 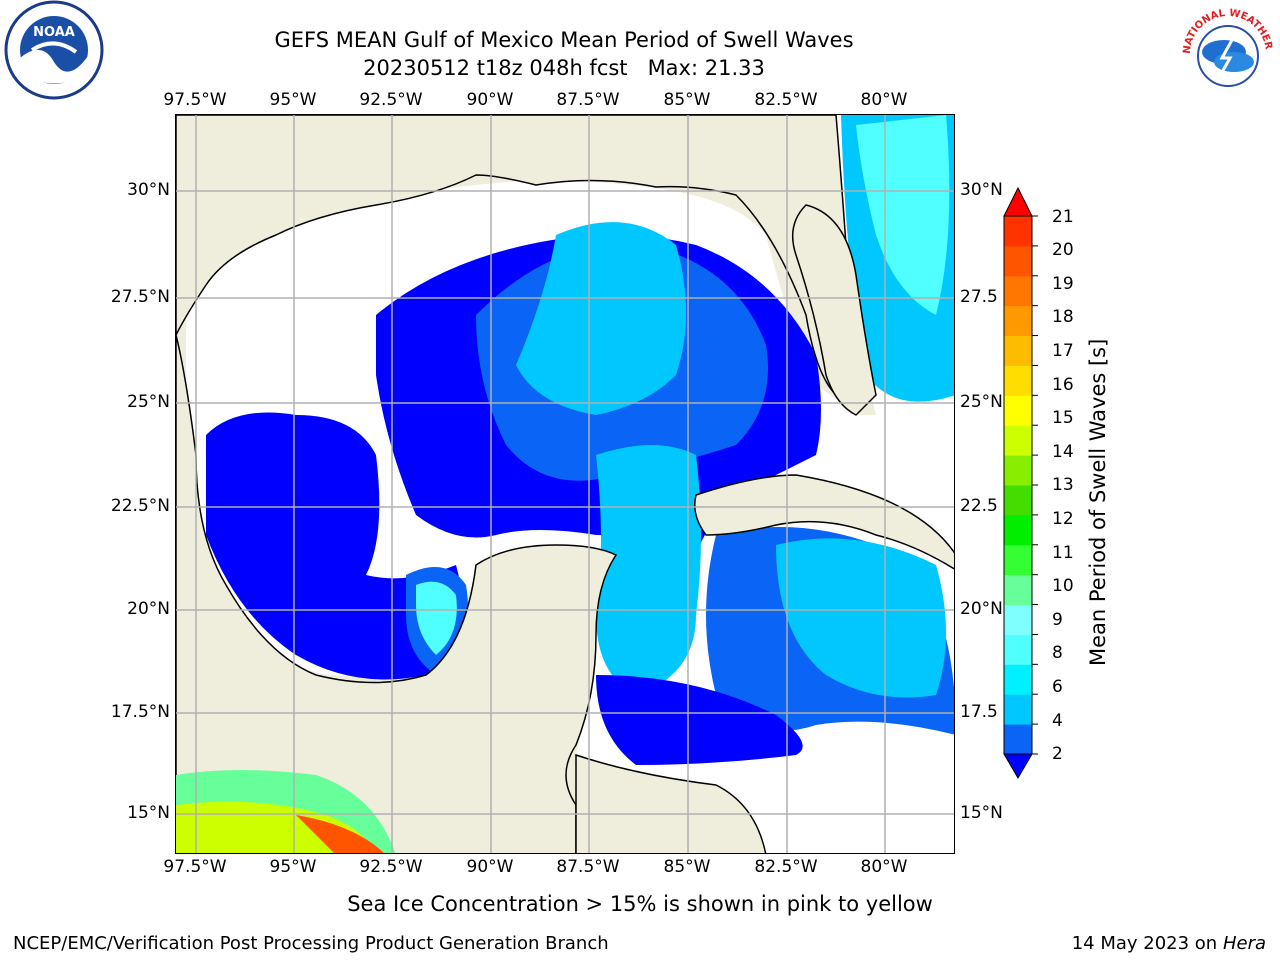 I want to click on host-name: Hera, so click(x=1244, y=943).